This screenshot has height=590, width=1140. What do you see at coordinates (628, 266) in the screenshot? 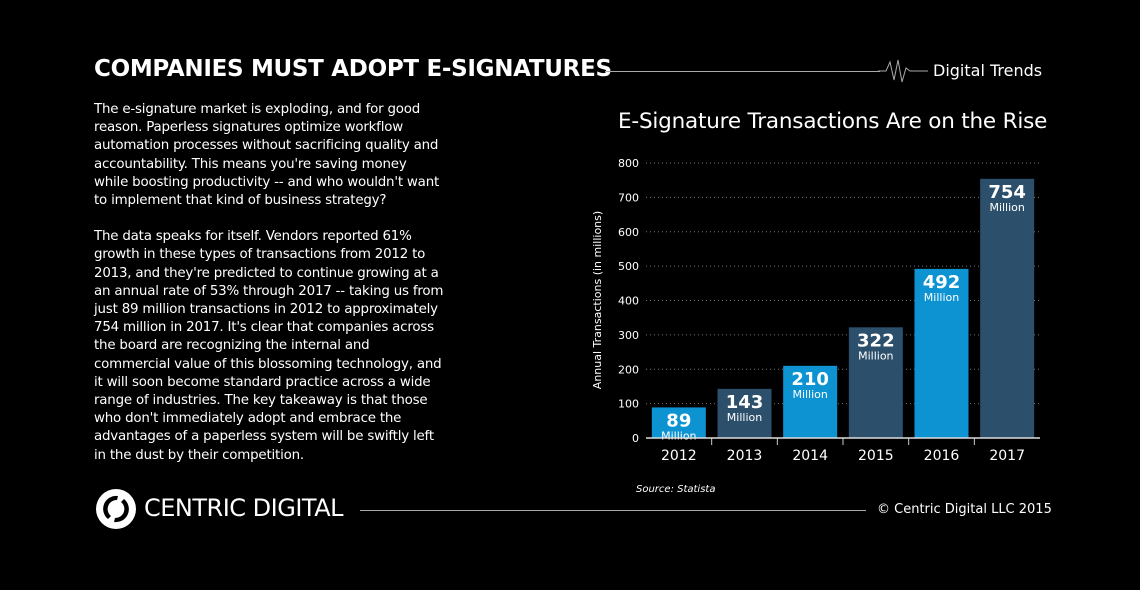
I see `y-tick-label: 500` at bounding box center [628, 266].